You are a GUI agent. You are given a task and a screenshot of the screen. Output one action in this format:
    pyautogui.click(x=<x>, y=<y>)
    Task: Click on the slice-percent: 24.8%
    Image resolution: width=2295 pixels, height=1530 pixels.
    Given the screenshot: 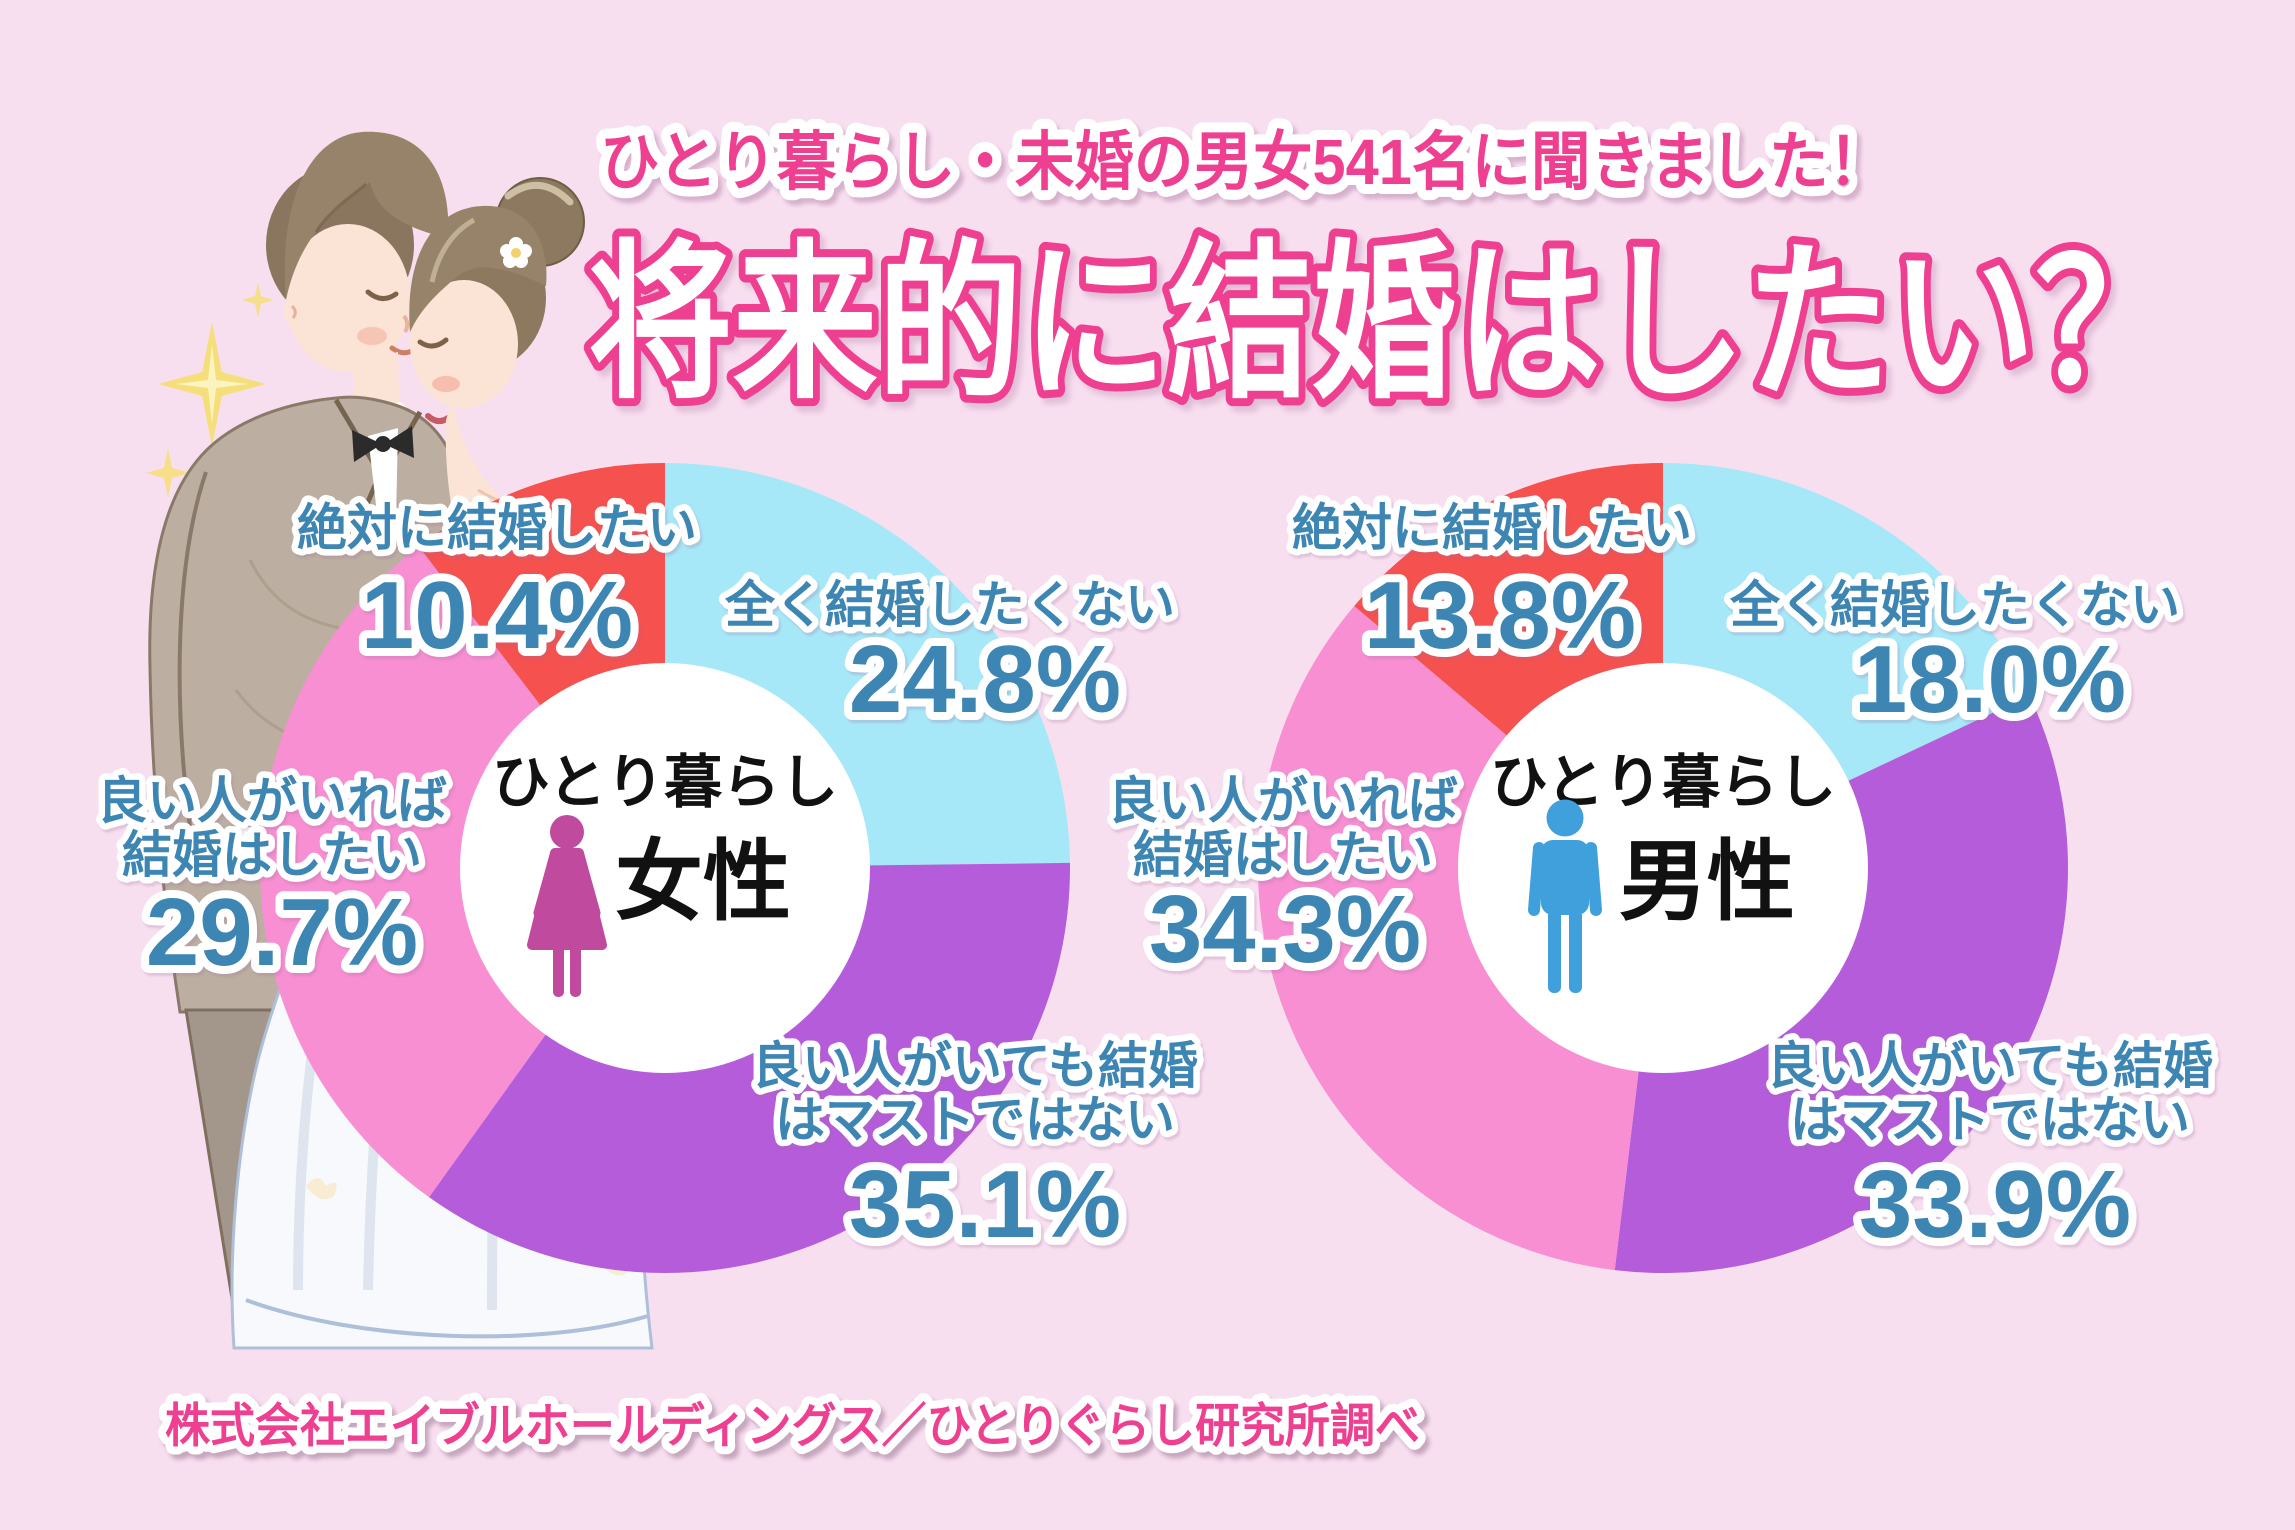 What is the action you would take?
    pyautogui.click(x=985, y=679)
    